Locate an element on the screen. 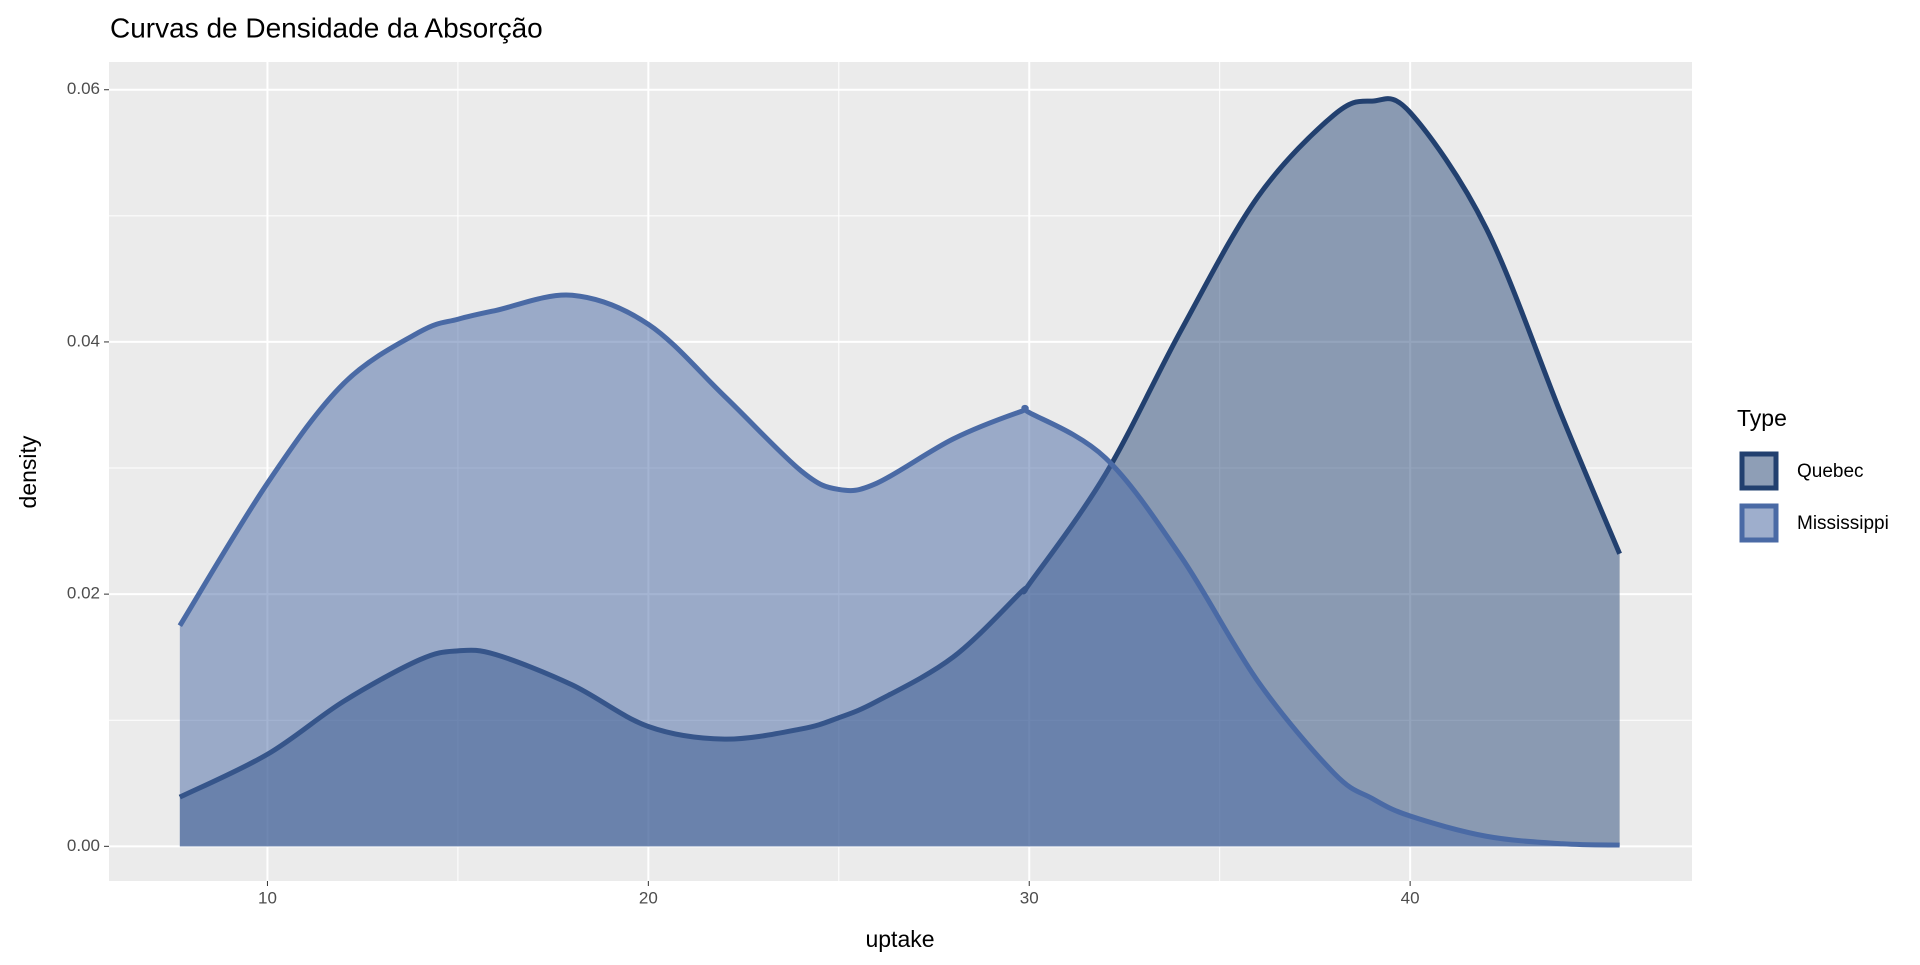 This screenshot has height=965, width=1920. y-tick-label: 0.00 is located at coordinates (83, 845).